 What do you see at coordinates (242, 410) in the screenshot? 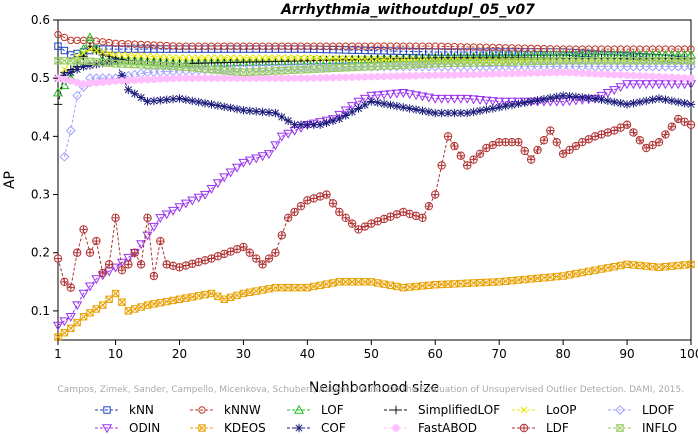
I see `legend-label: kNNW` at bounding box center [242, 410].